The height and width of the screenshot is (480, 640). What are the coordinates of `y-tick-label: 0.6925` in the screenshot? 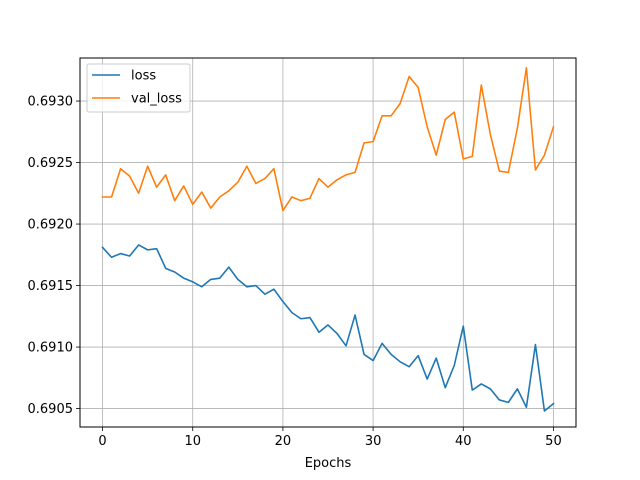 It's located at (51, 163).